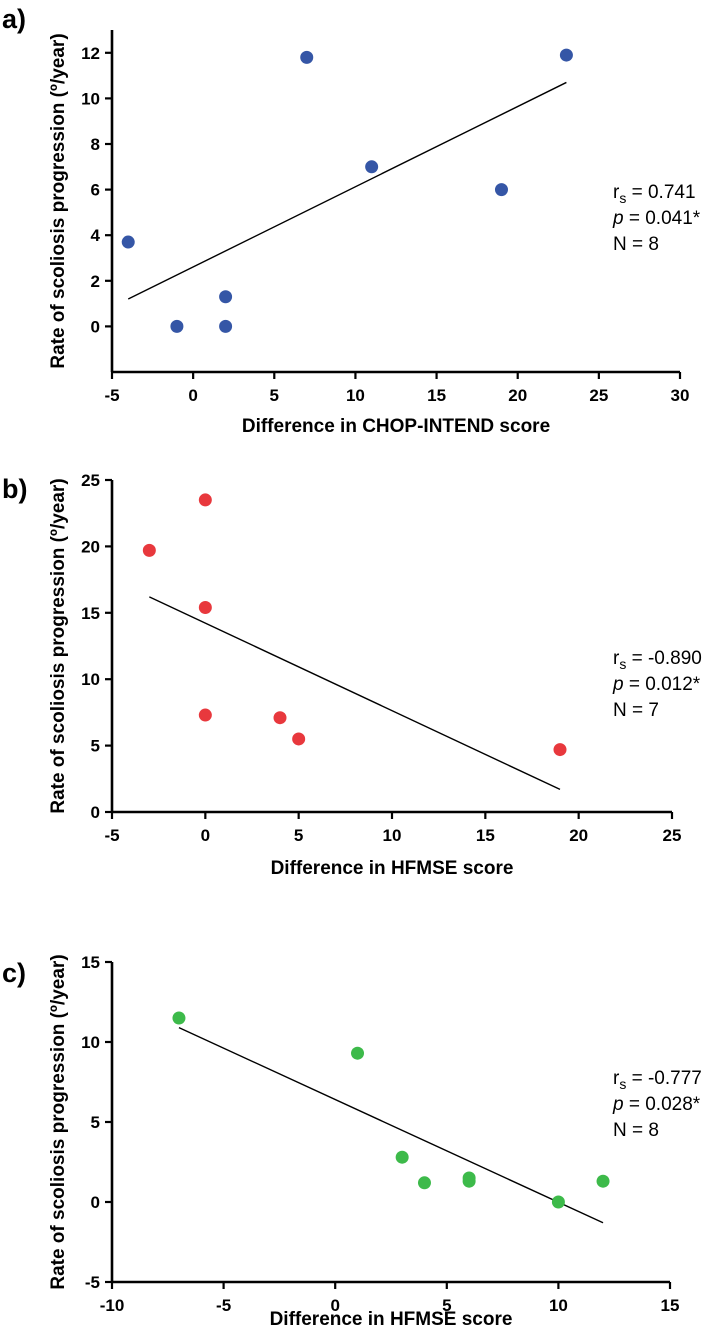  I want to click on rs-stat: rs = -0.777, so click(657, 1080).